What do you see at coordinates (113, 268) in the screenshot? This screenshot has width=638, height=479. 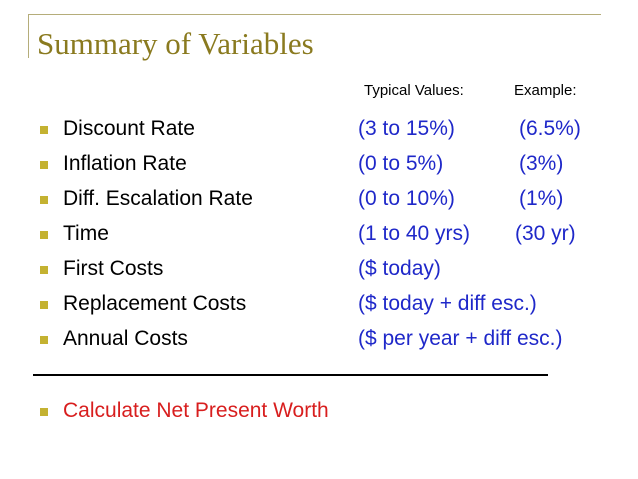 I see `variable-label: First Costs` at bounding box center [113, 268].